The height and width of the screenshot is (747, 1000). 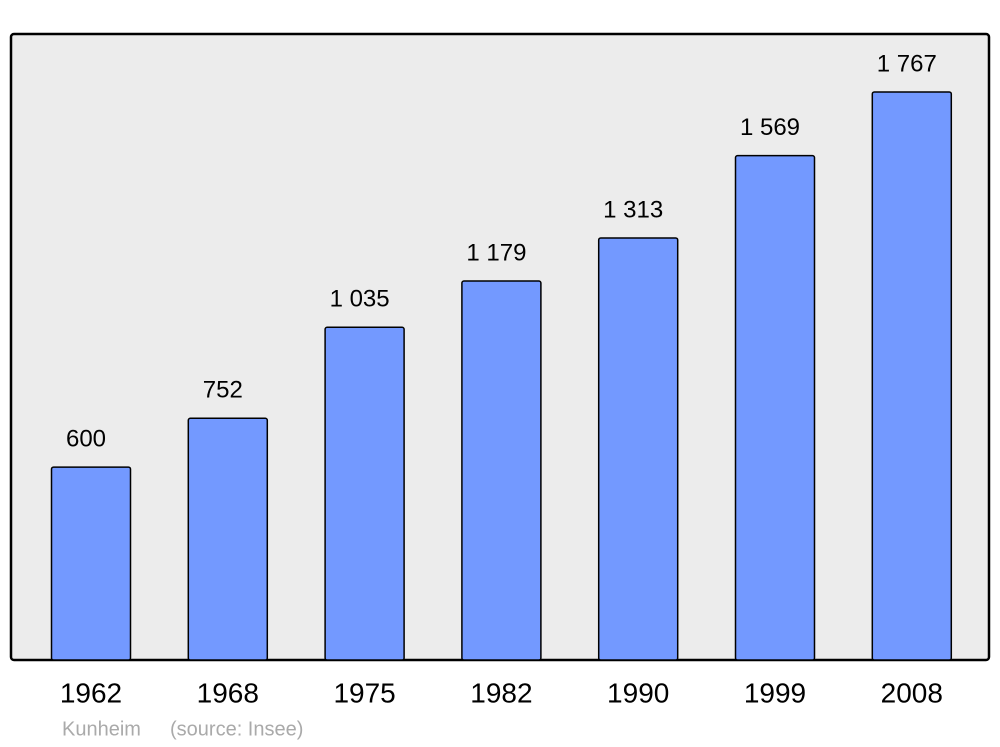 What do you see at coordinates (236, 729) in the screenshot?
I see `source-note: (source: Insee)` at bounding box center [236, 729].